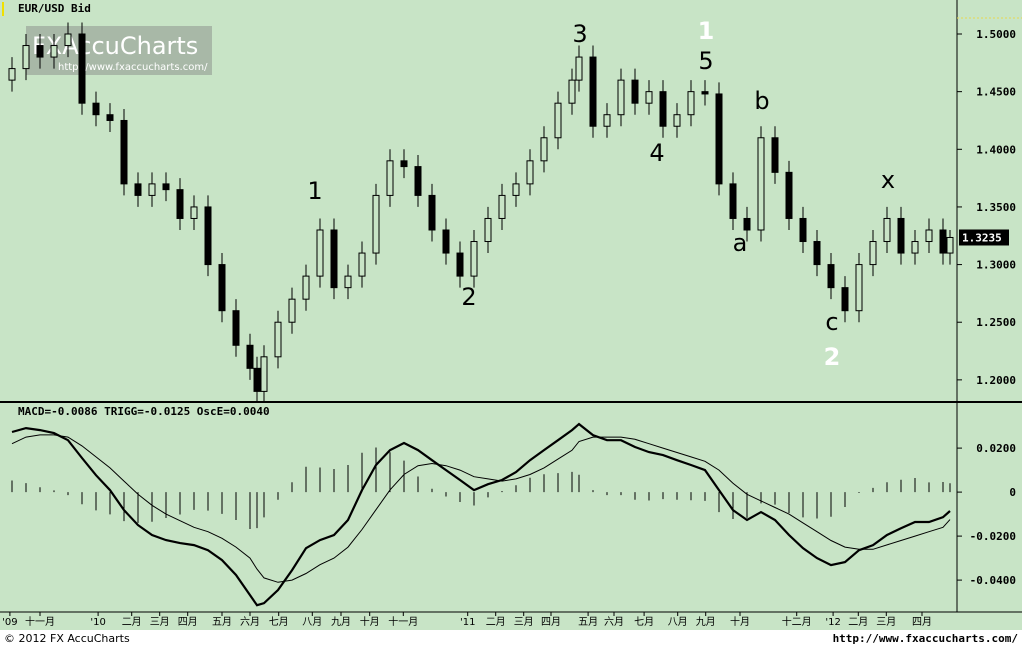  Describe the element at coordinates (341, 622) in the screenshot. I see `x-tick-label: 九月` at that location.